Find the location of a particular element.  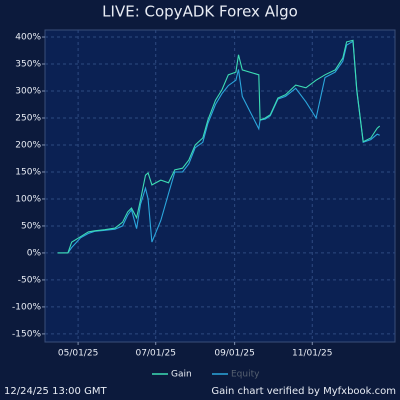

y-tick-label: -150% is located at coordinates (26, 334).